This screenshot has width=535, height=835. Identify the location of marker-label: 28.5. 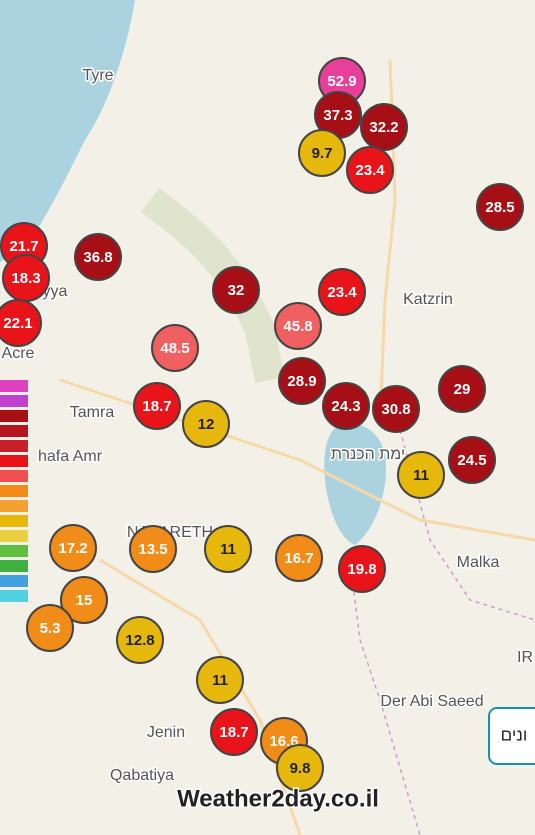
(499, 207).